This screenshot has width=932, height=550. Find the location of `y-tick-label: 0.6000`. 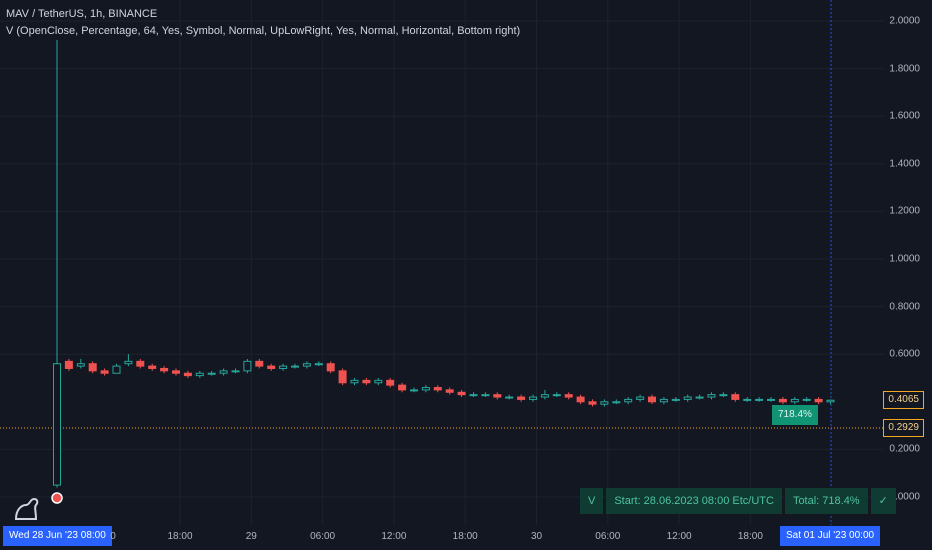

y-tick-label: 0.6000 is located at coordinates (904, 354).